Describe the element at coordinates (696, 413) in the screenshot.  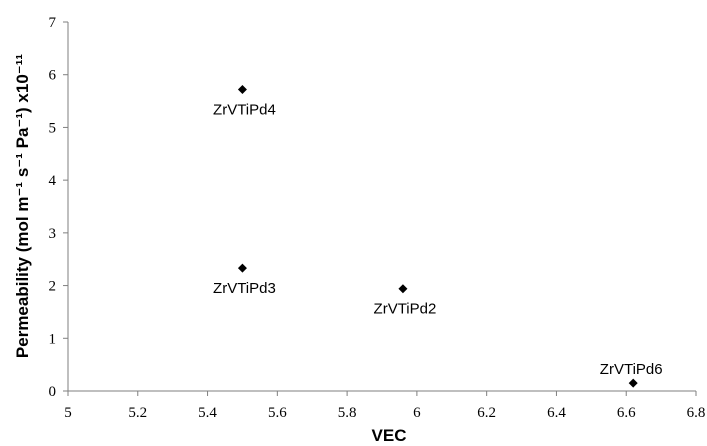
I see `x-tick-label: 6.8` at that location.